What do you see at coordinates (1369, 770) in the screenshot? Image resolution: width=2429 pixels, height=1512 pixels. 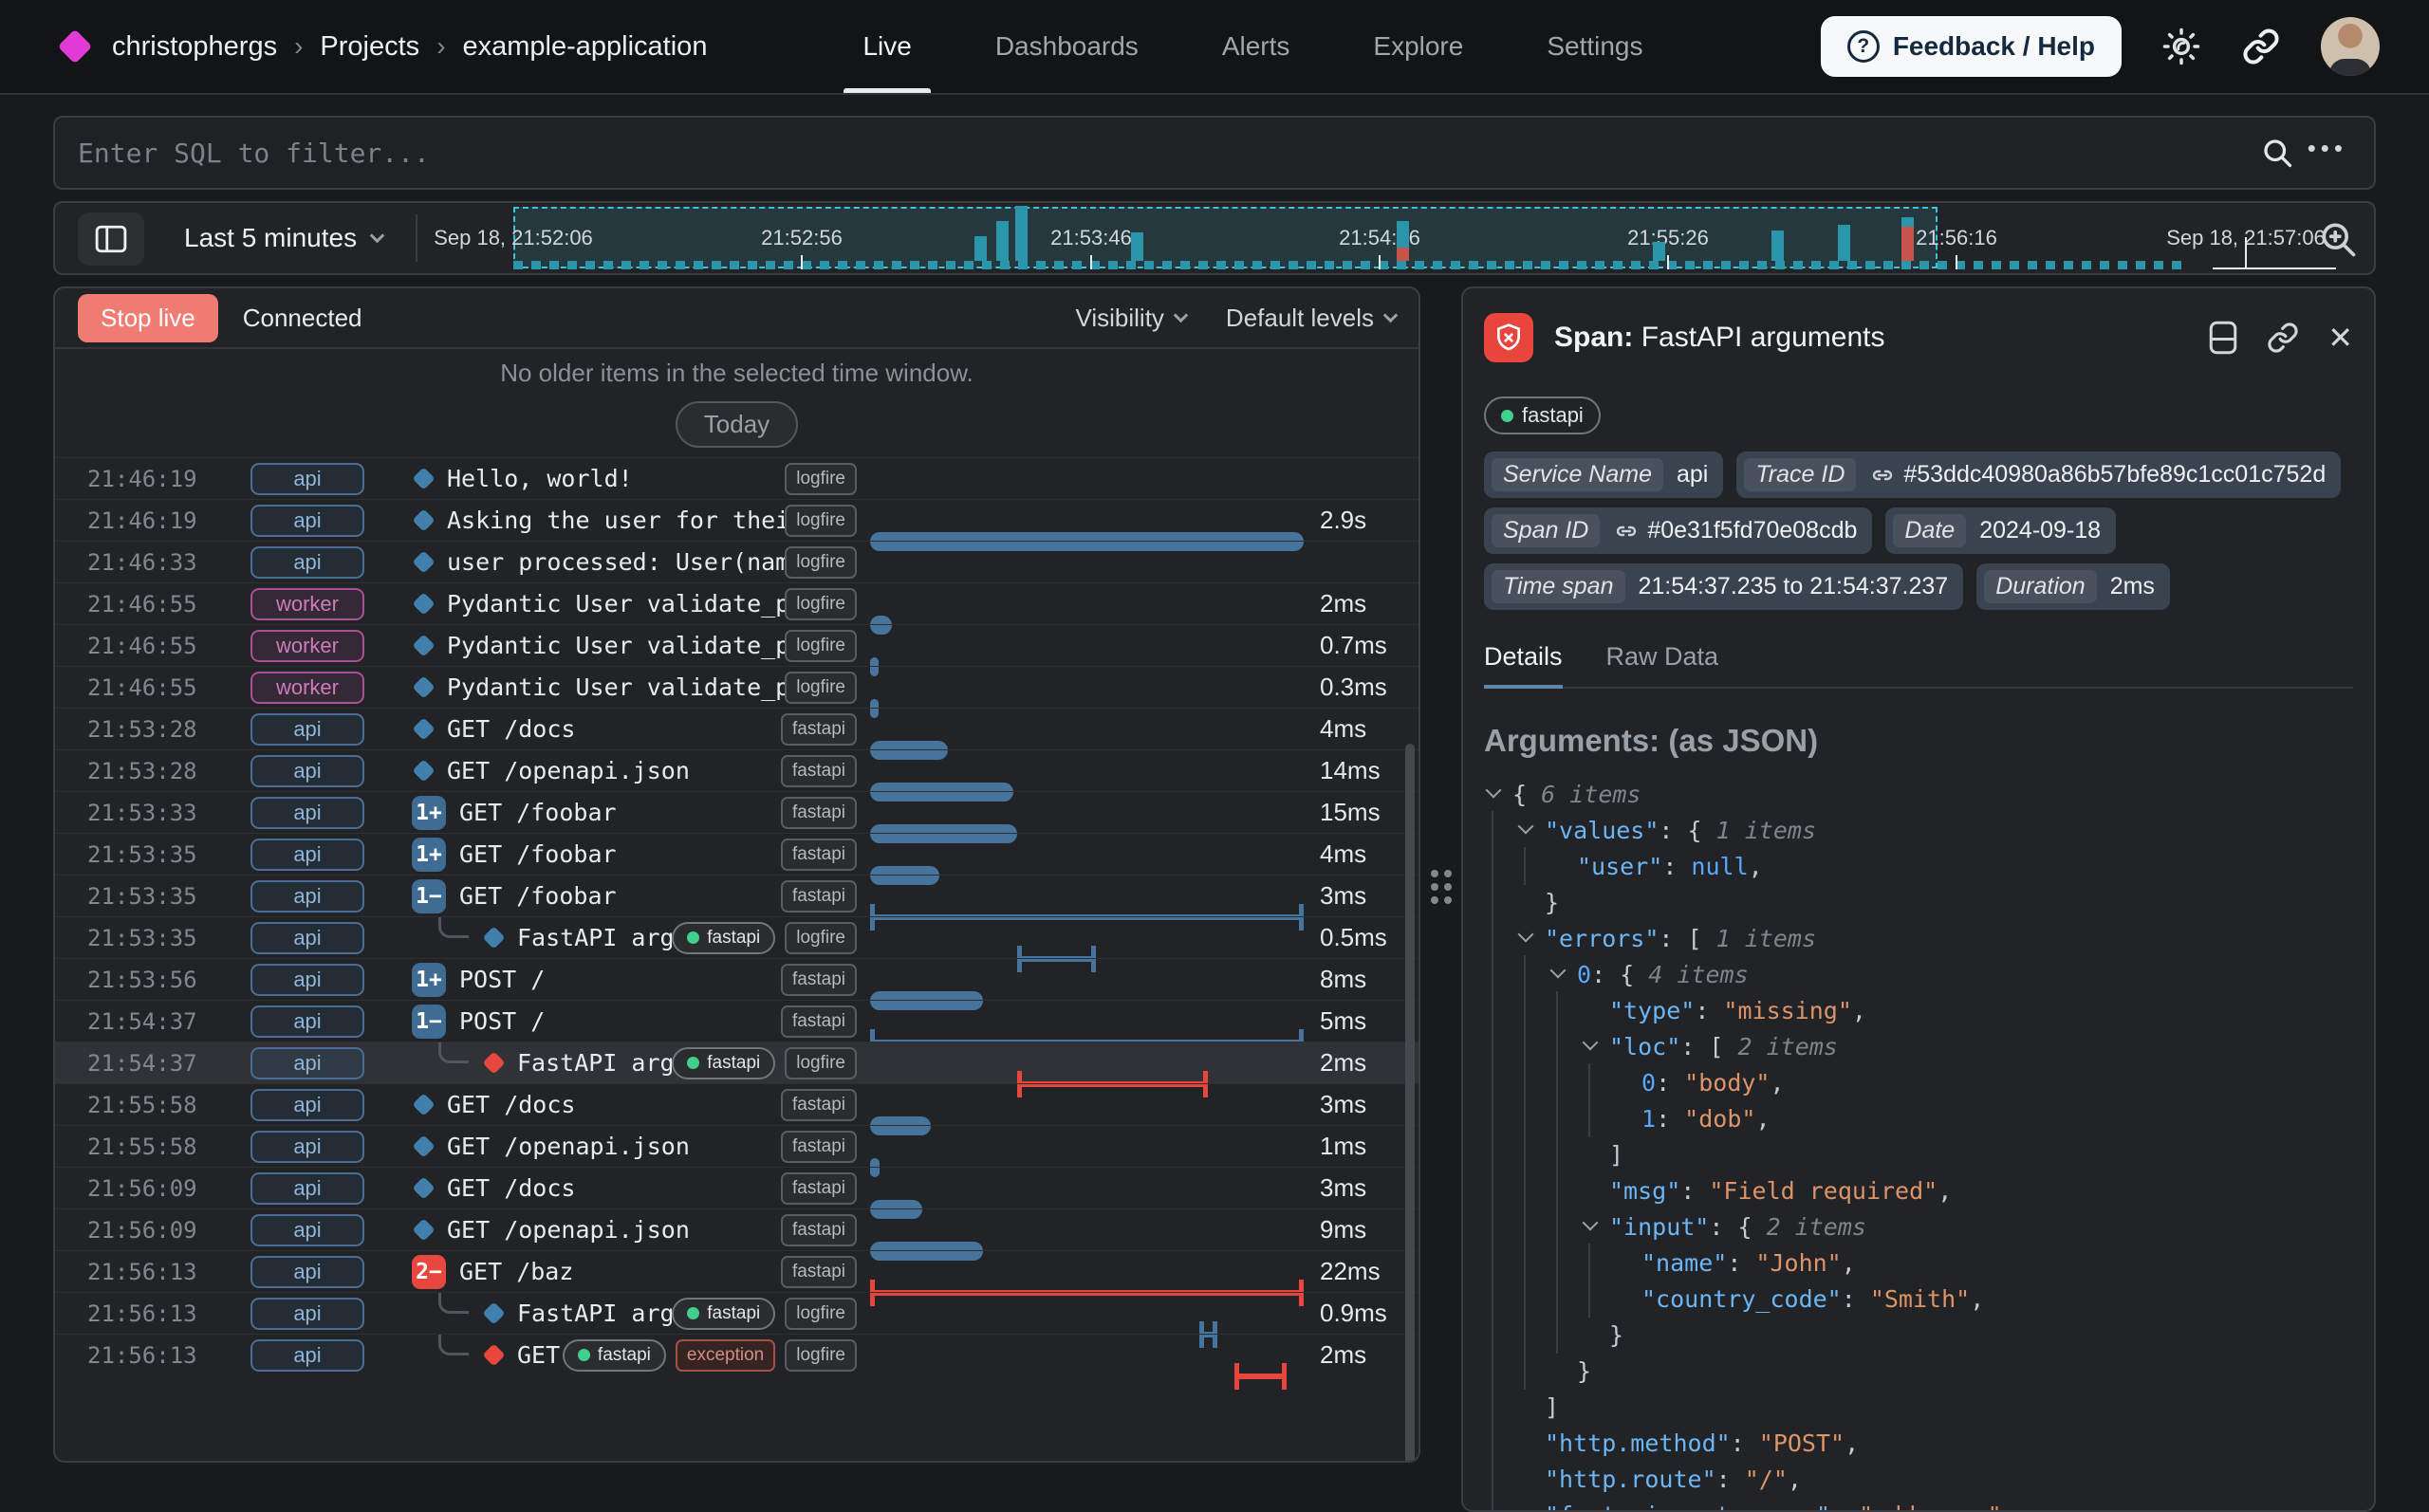 I see `row-duration: 14ms` at bounding box center [1369, 770].